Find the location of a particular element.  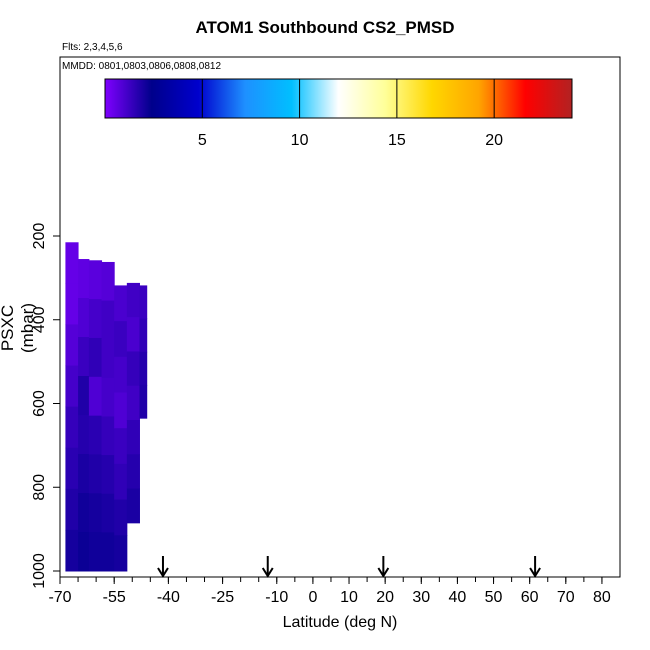

flight-arrows is located at coordinates (349, 567).